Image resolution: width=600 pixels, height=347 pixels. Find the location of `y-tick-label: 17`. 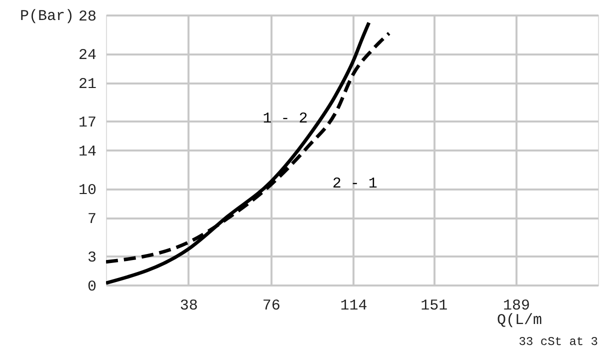

y-tick-label: 17 is located at coordinates (87, 123).